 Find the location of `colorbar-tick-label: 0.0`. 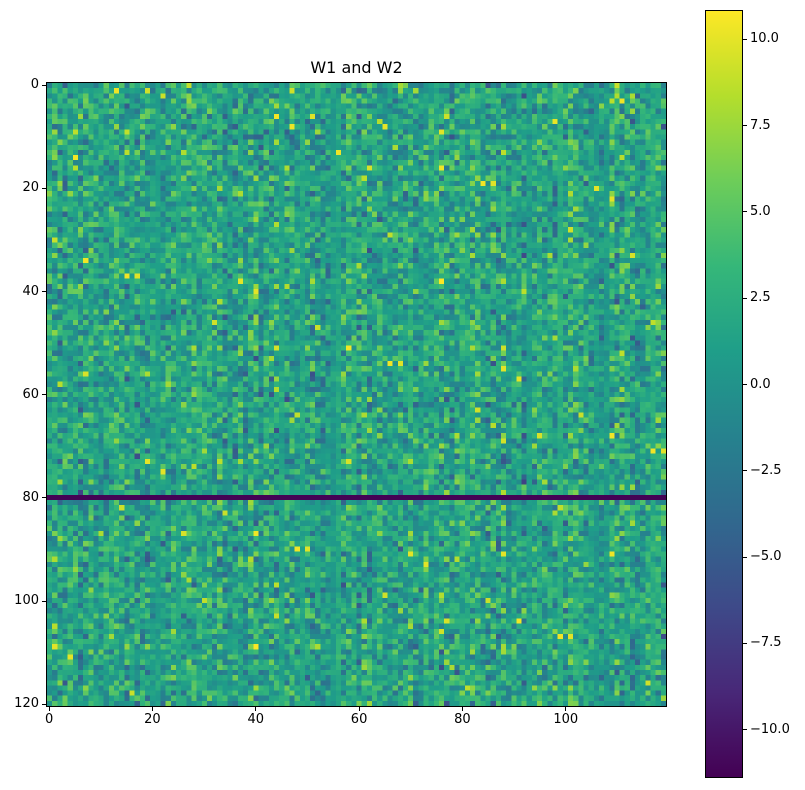

colorbar-tick-label: 0.0 is located at coordinates (760, 384).